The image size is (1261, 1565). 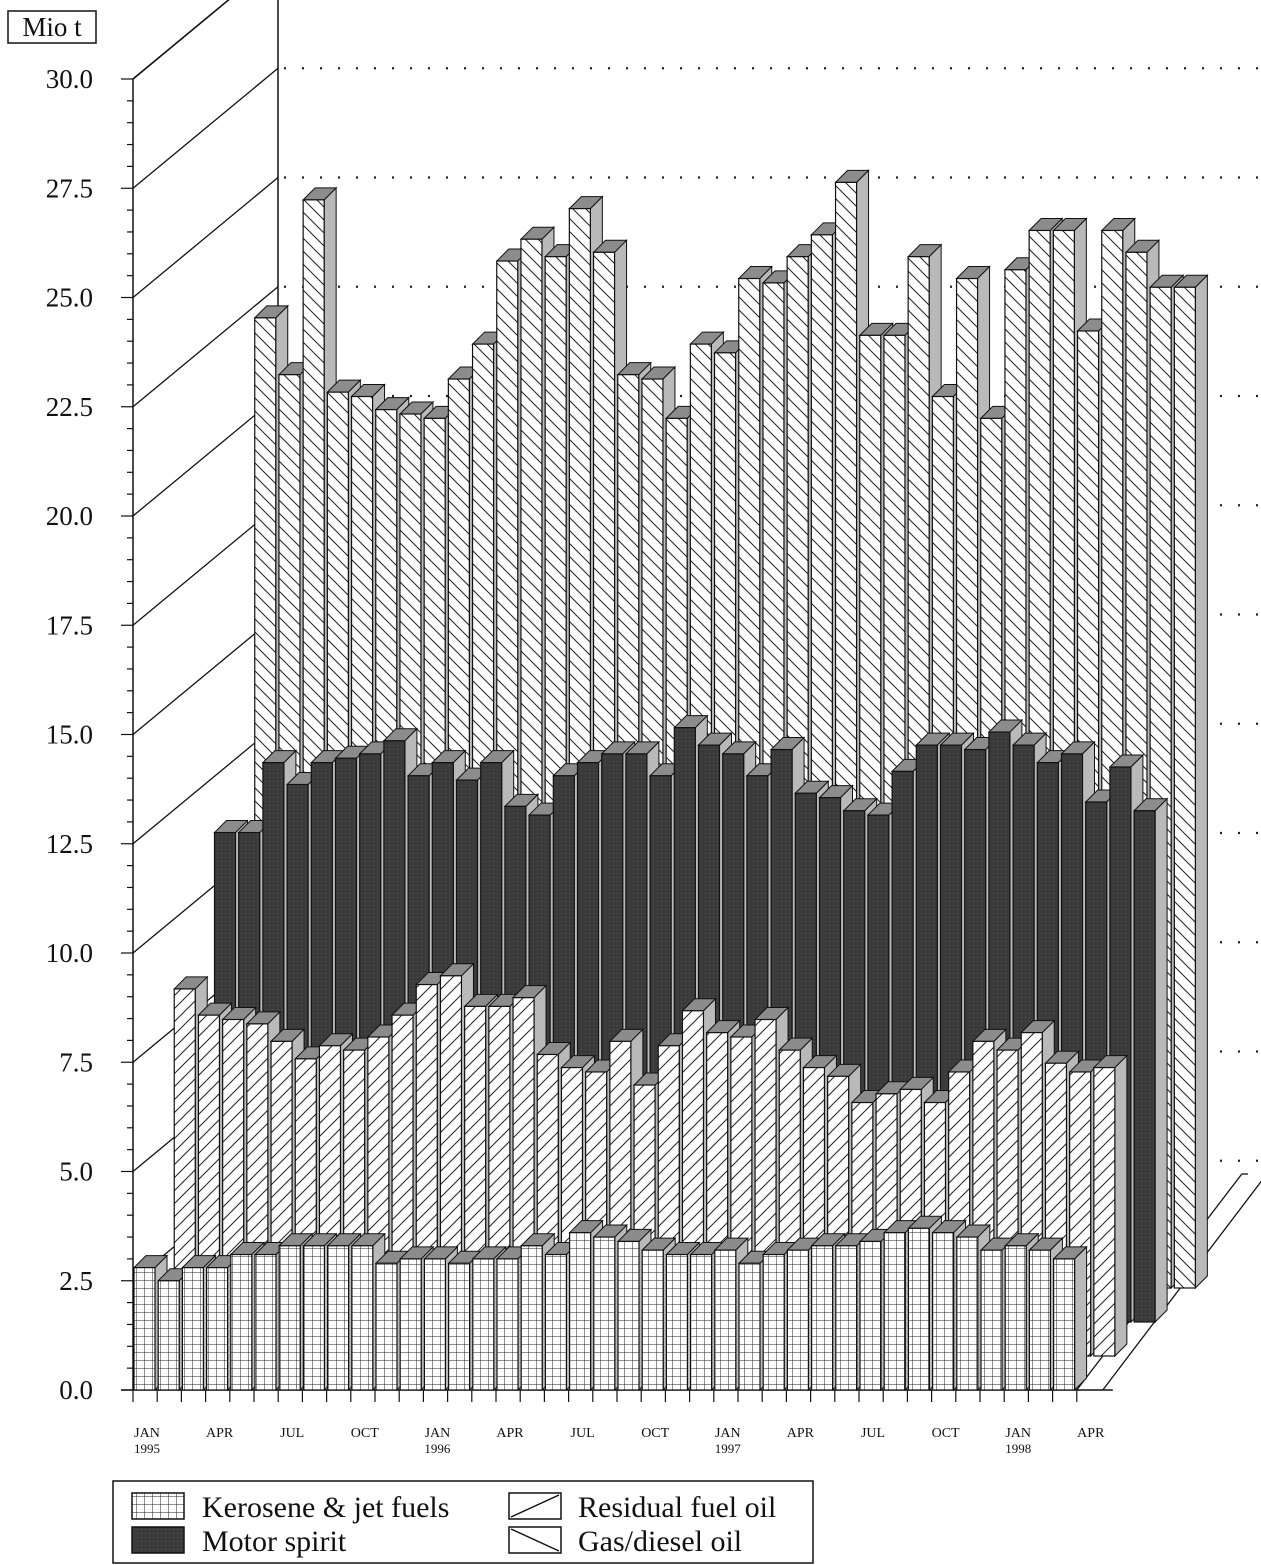 I want to click on x-tick-label-year: 1998, so click(x=1018, y=1448).